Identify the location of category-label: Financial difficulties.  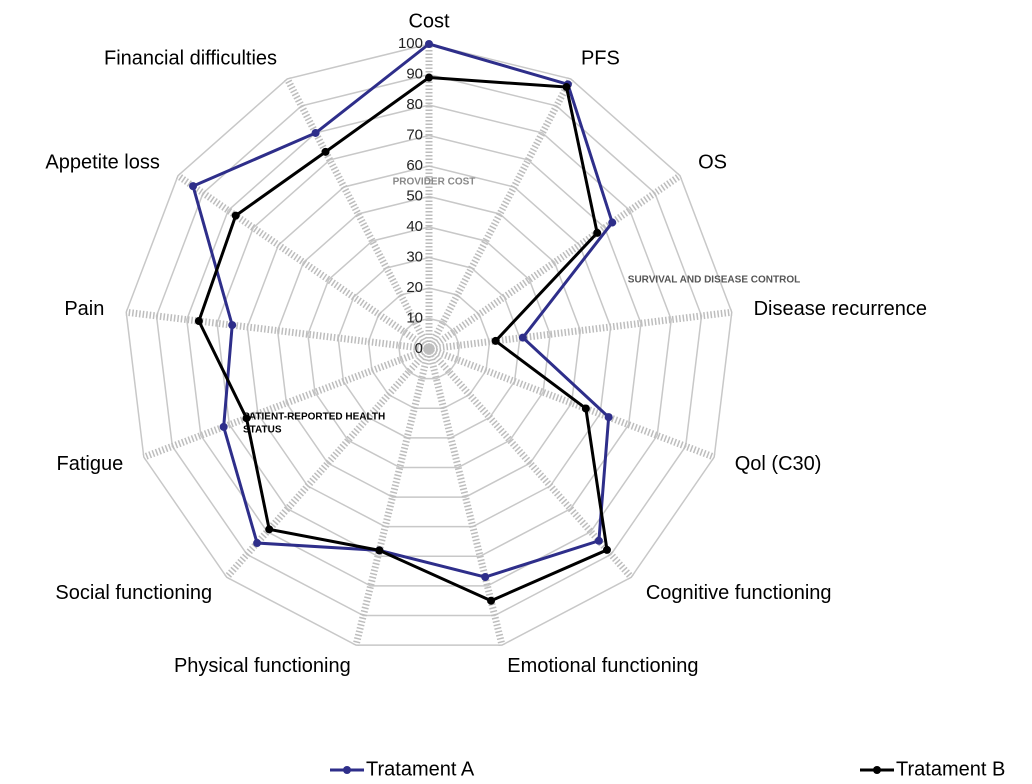
(190, 59).